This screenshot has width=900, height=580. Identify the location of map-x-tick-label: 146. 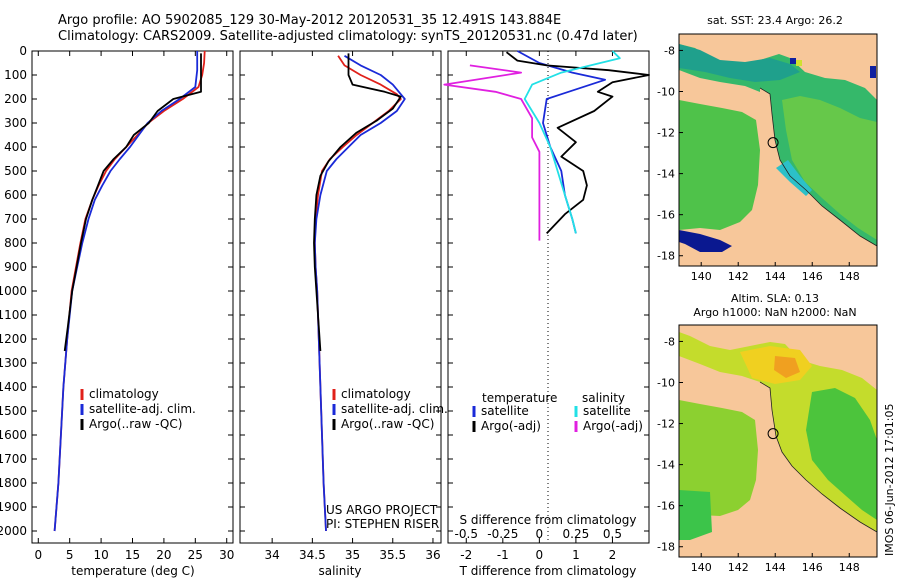
(812, 276).